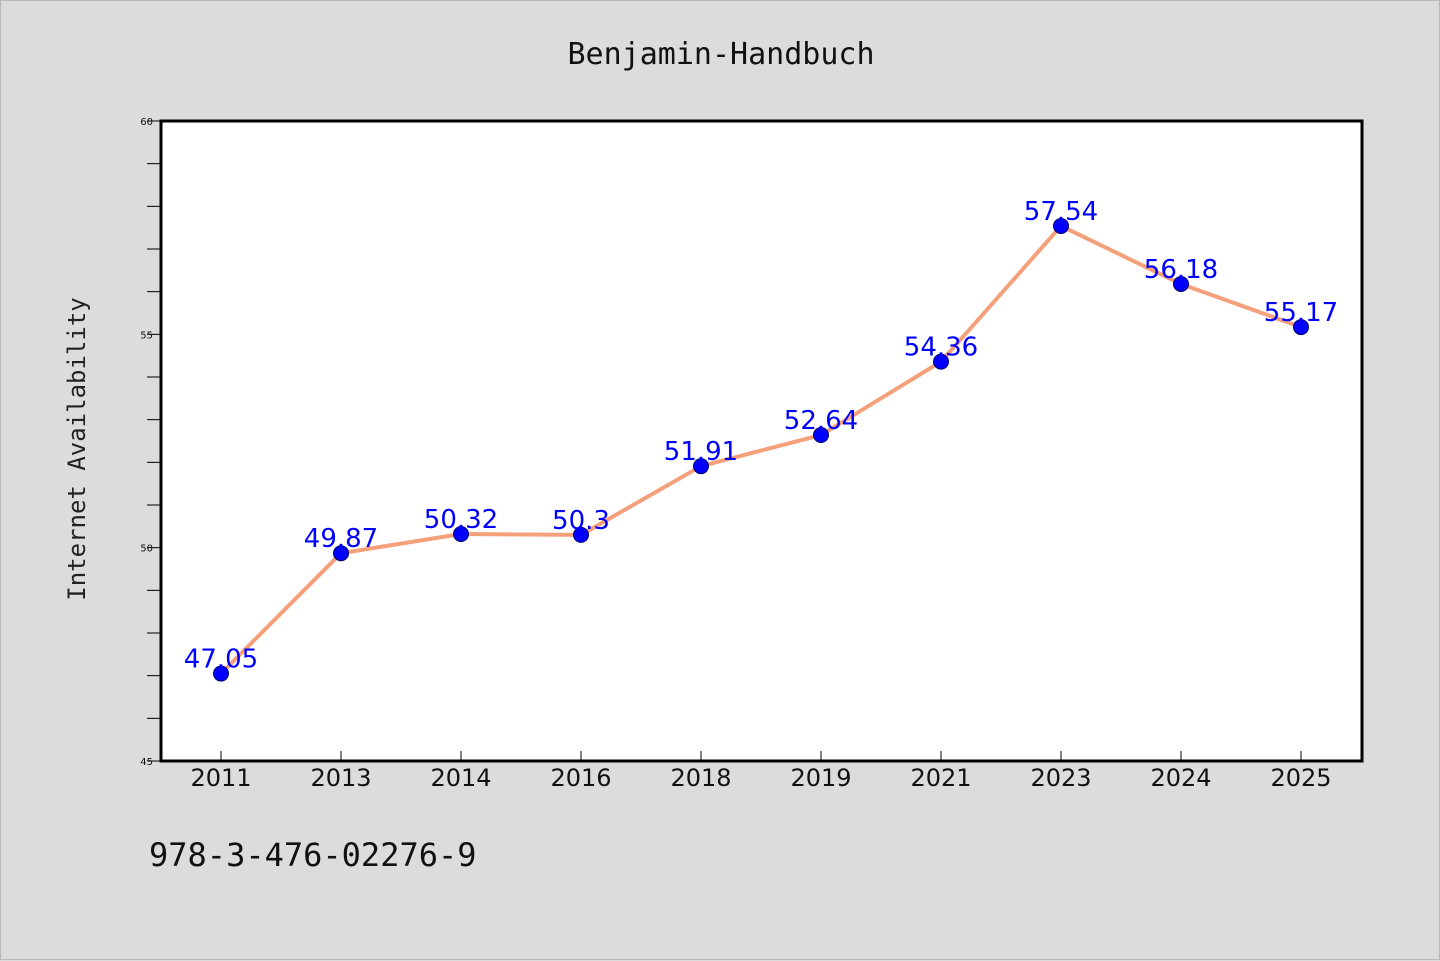  What do you see at coordinates (461, 520) in the screenshot?
I see `data-label: 50.32` at bounding box center [461, 520].